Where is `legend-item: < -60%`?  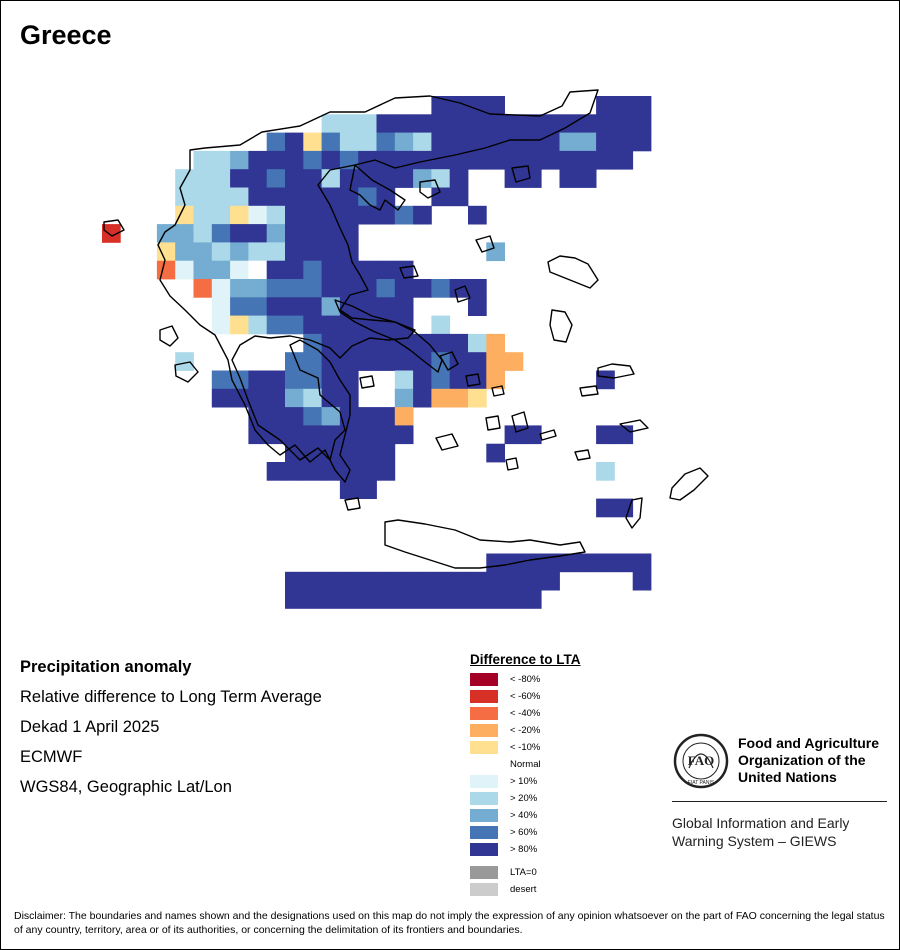 legend-item: < -60% is located at coordinates (525, 696).